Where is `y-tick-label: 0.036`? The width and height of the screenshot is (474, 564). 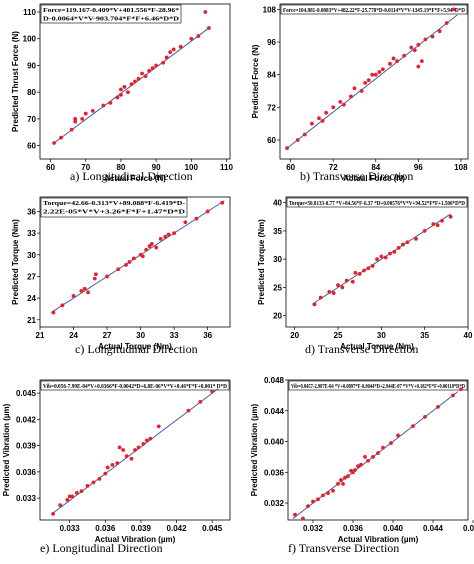
y-tick-label: 0.036 is located at coordinates (274, 472).